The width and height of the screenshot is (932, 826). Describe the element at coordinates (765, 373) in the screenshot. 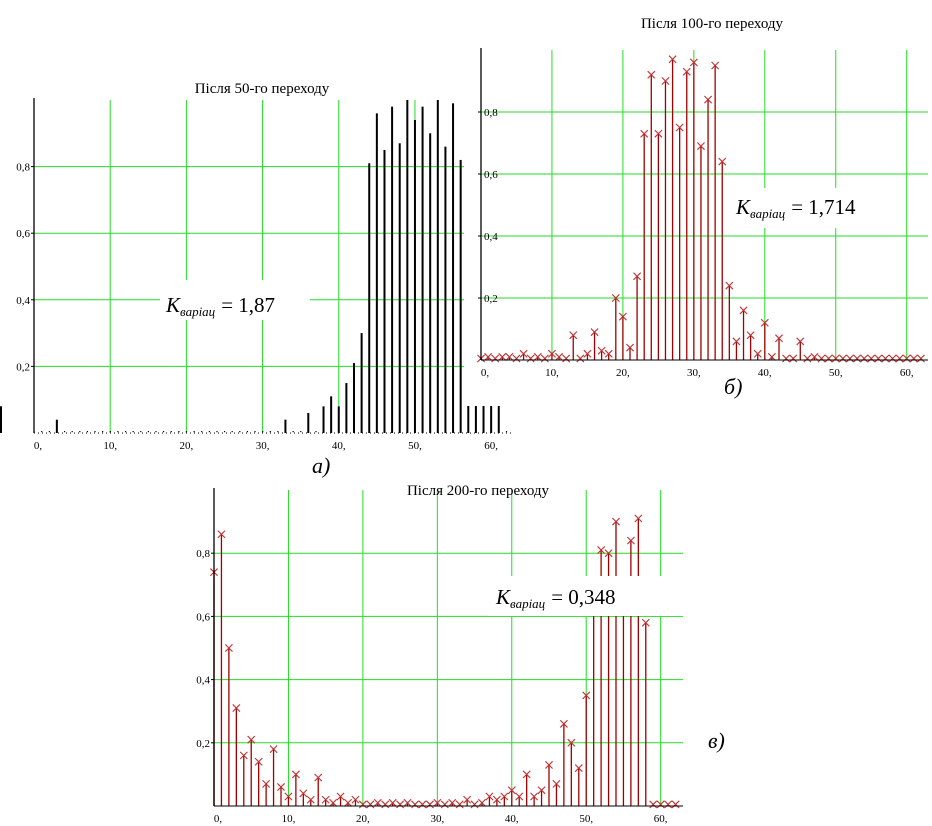

I see `x-tick-label: 40,` at that location.